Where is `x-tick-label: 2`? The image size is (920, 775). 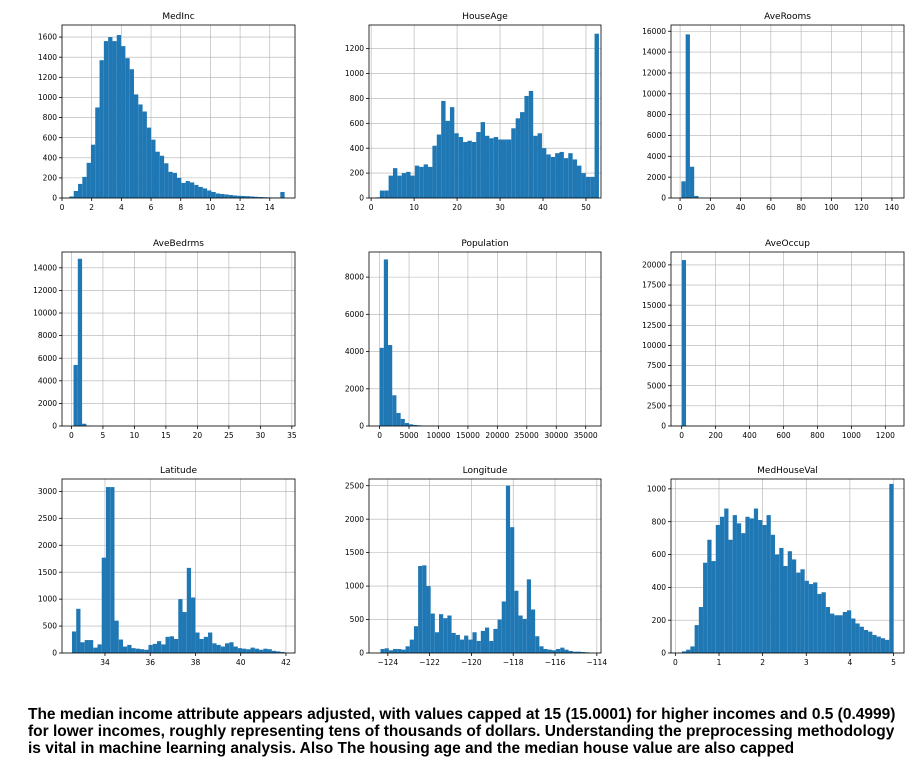
x-tick-label: 2 is located at coordinates (762, 662).